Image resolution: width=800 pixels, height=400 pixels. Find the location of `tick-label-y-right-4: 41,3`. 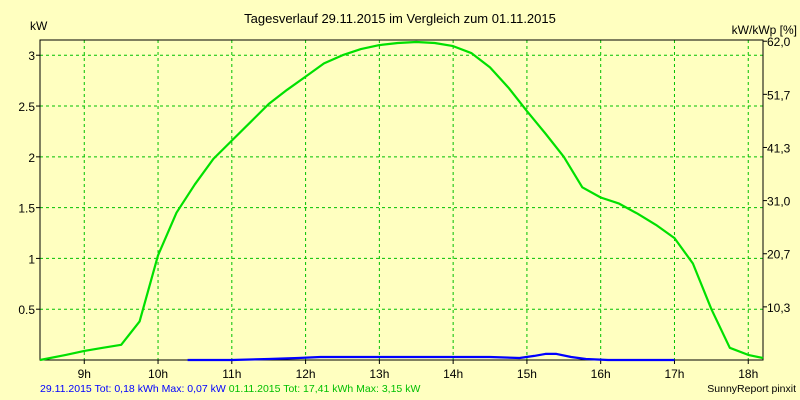

tick-label-y-right-4: 41,3 is located at coordinates (779, 148).